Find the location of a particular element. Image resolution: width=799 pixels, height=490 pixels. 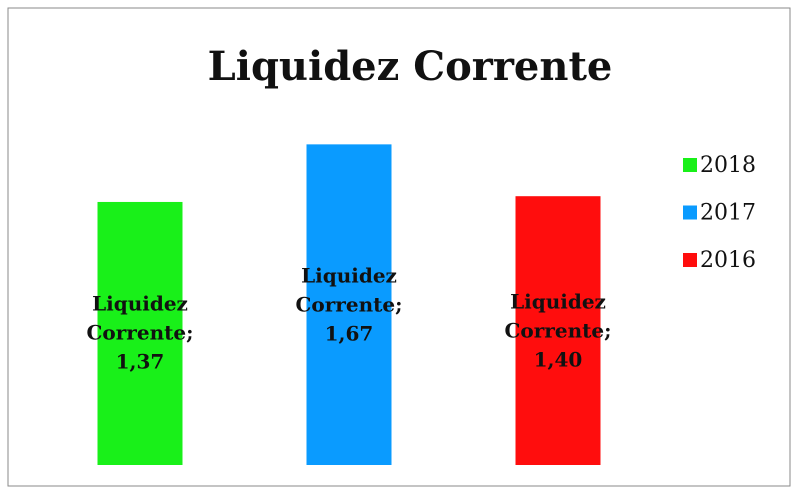

legend-label: 2017 is located at coordinates (728, 213).